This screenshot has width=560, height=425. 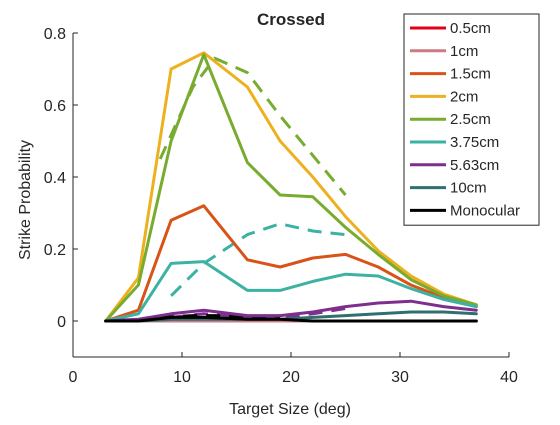 I want to click on legend-label: Monocular, so click(x=485, y=210).